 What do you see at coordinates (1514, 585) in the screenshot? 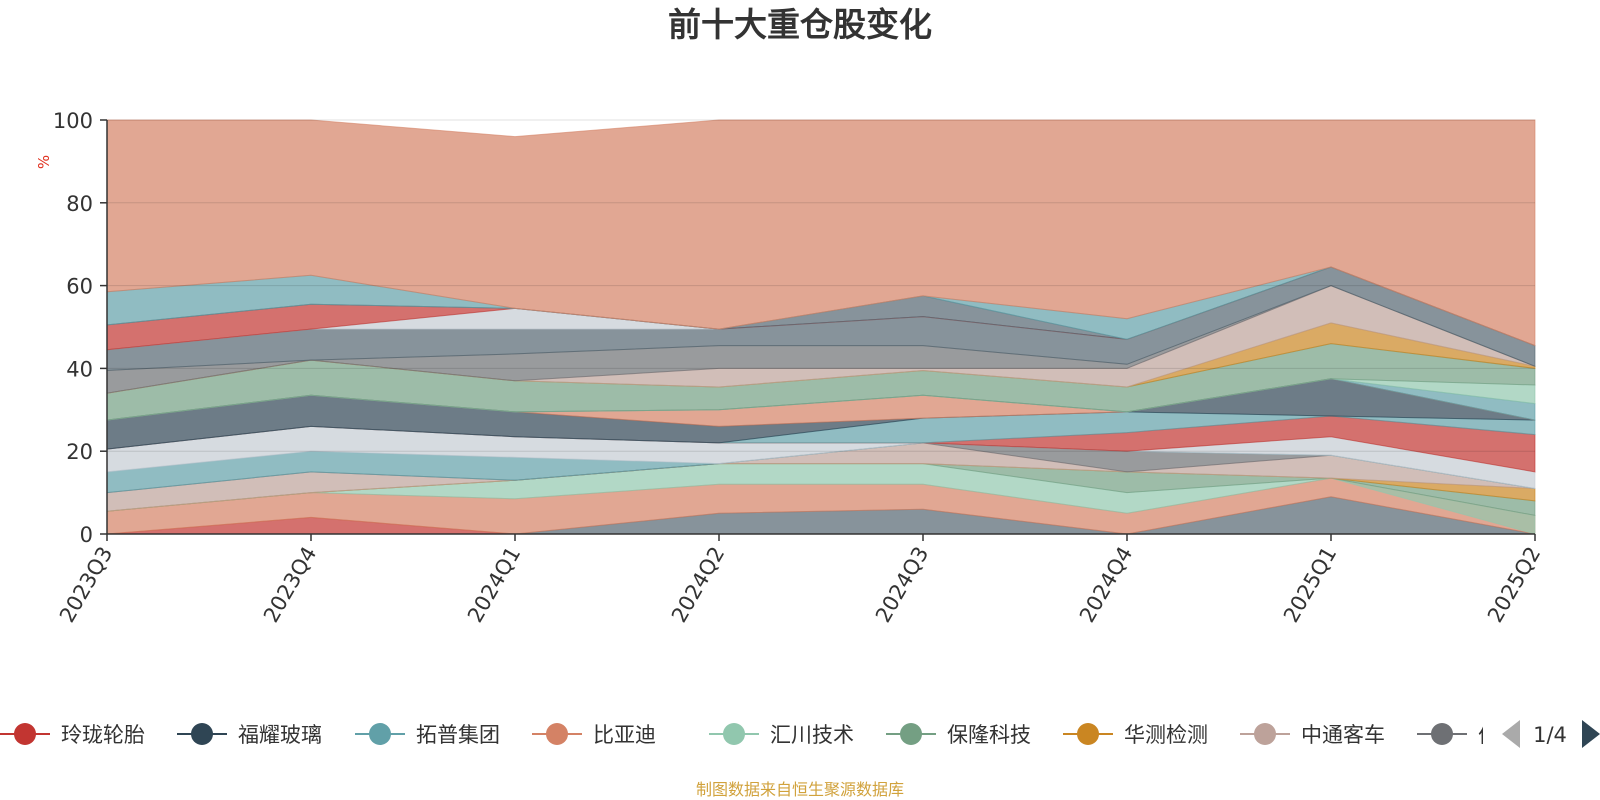
I see `x-tick-label: 2025Q2` at bounding box center [1514, 585].